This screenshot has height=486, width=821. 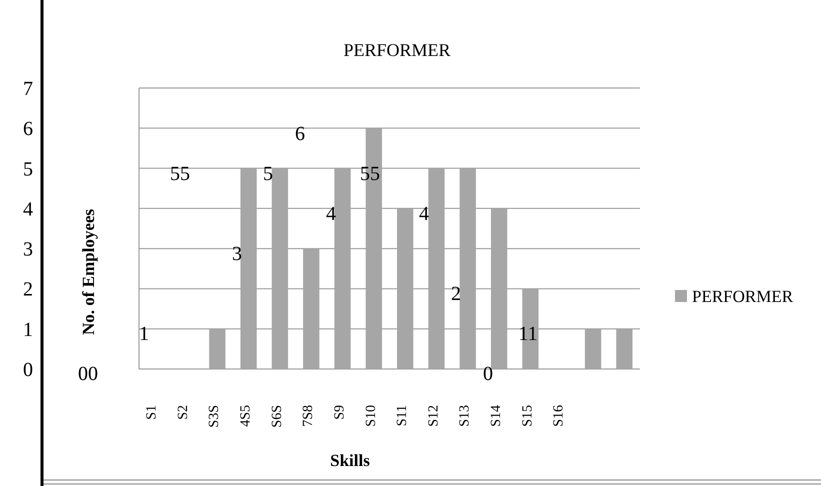 What do you see at coordinates (434, 416) in the screenshot?
I see `x-tick-label: S12` at bounding box center [434, 416].